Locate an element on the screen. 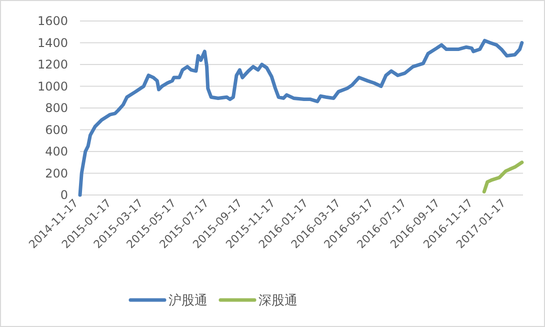  y-tick-label: 0 is located at coordinates (64, 195).